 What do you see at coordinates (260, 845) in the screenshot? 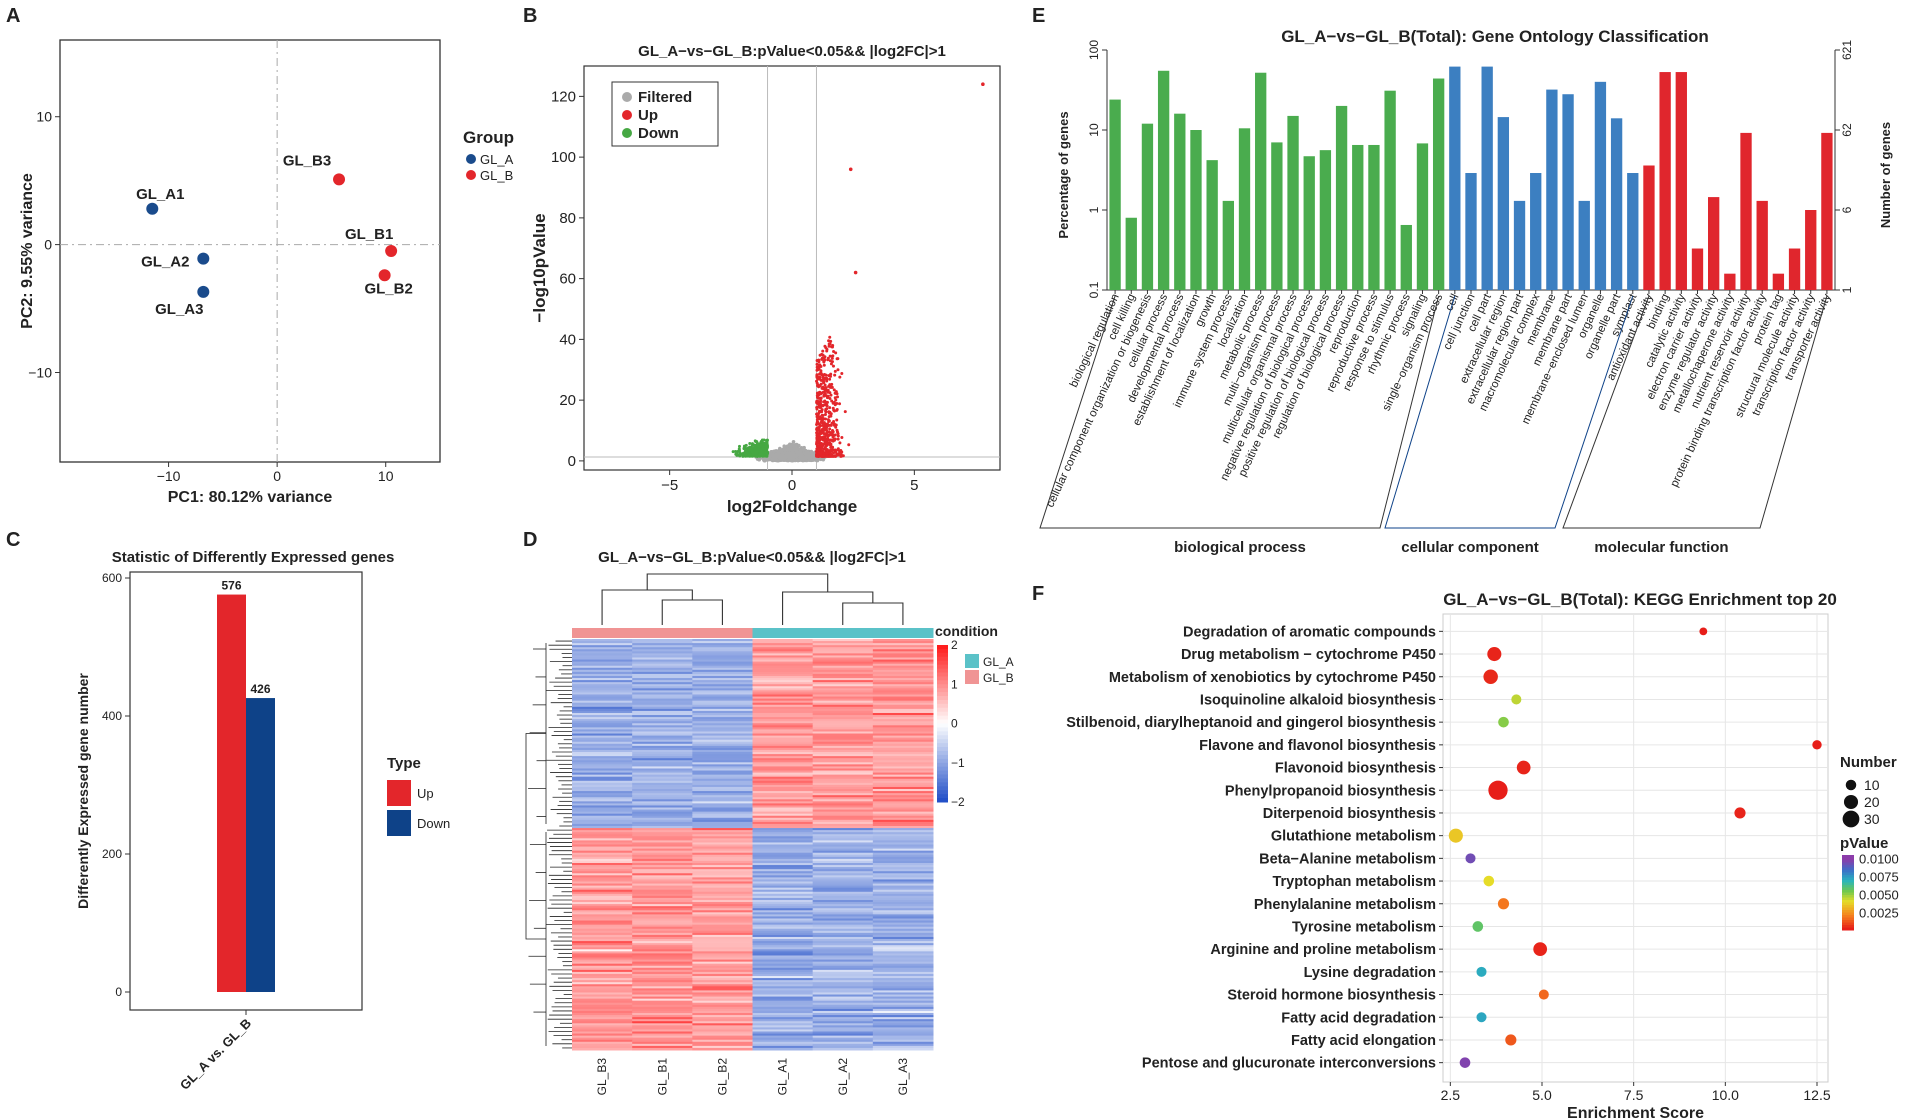
I see `deg-bar-down` at bounding box center [260, 845].